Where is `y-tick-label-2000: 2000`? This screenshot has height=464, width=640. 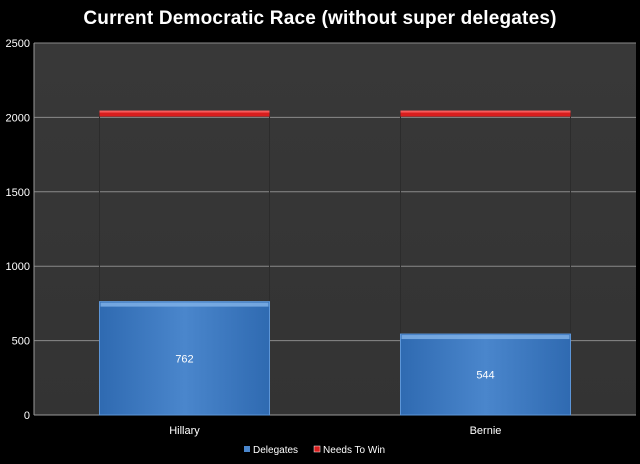 y-tick-label-2000: 2000 is located at coordinates (18, 118).